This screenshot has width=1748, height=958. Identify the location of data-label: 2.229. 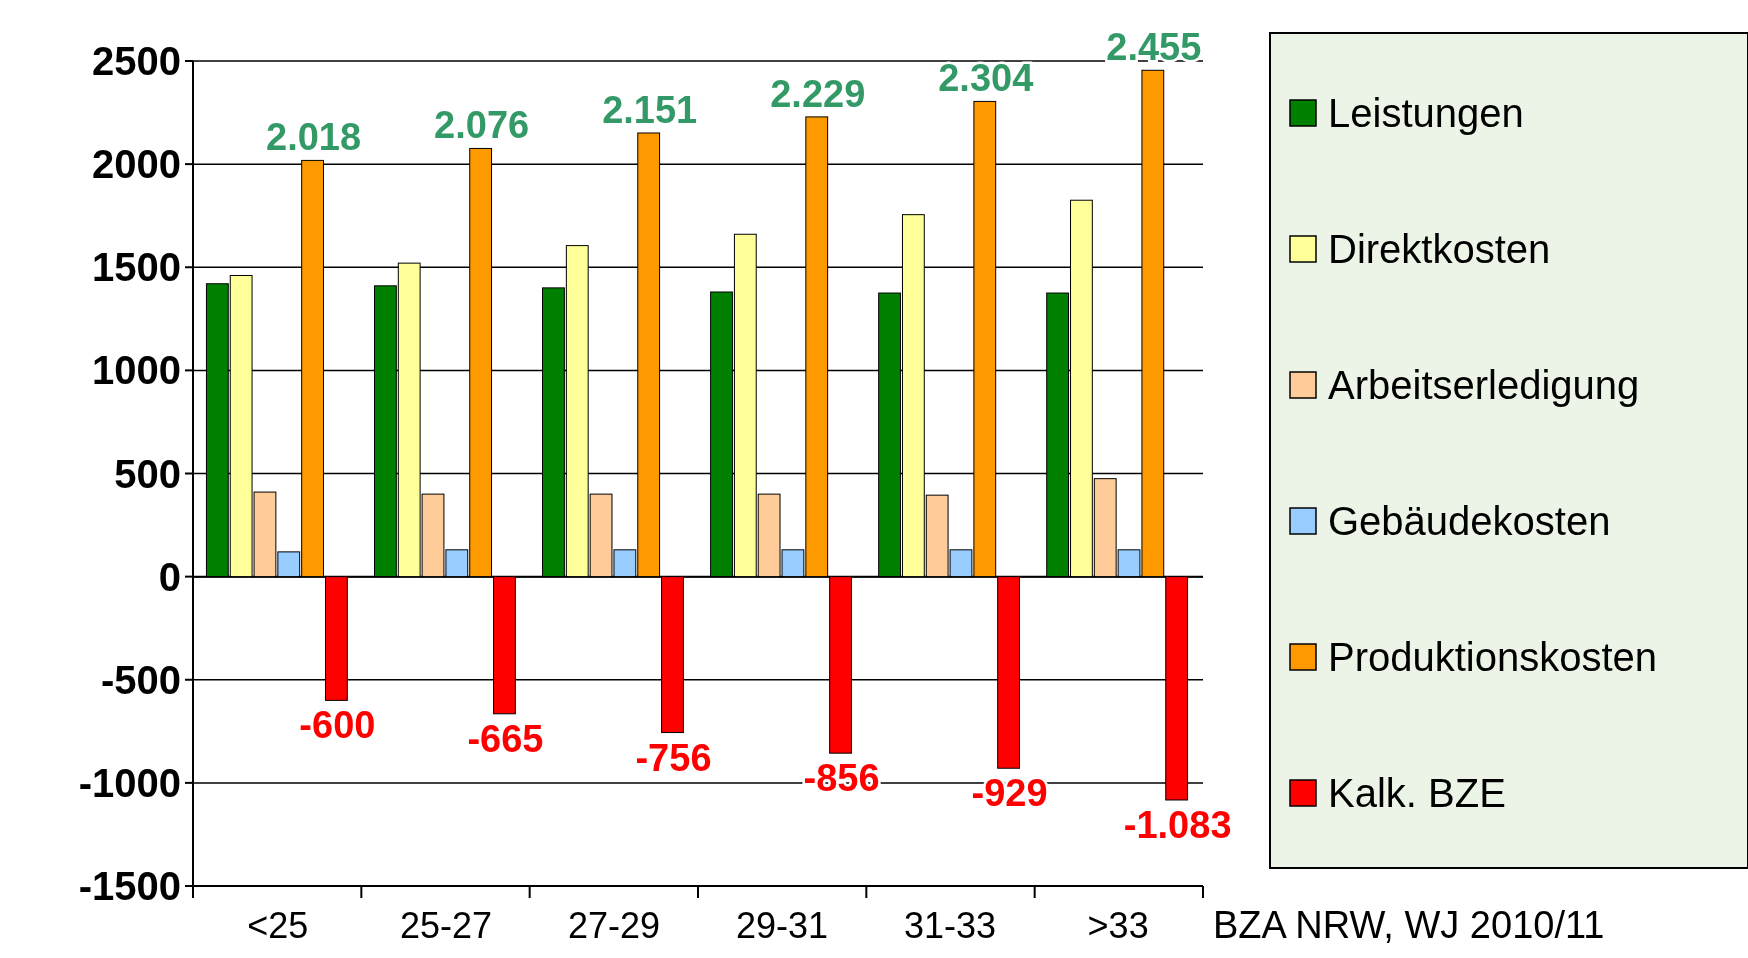
(818, 93).